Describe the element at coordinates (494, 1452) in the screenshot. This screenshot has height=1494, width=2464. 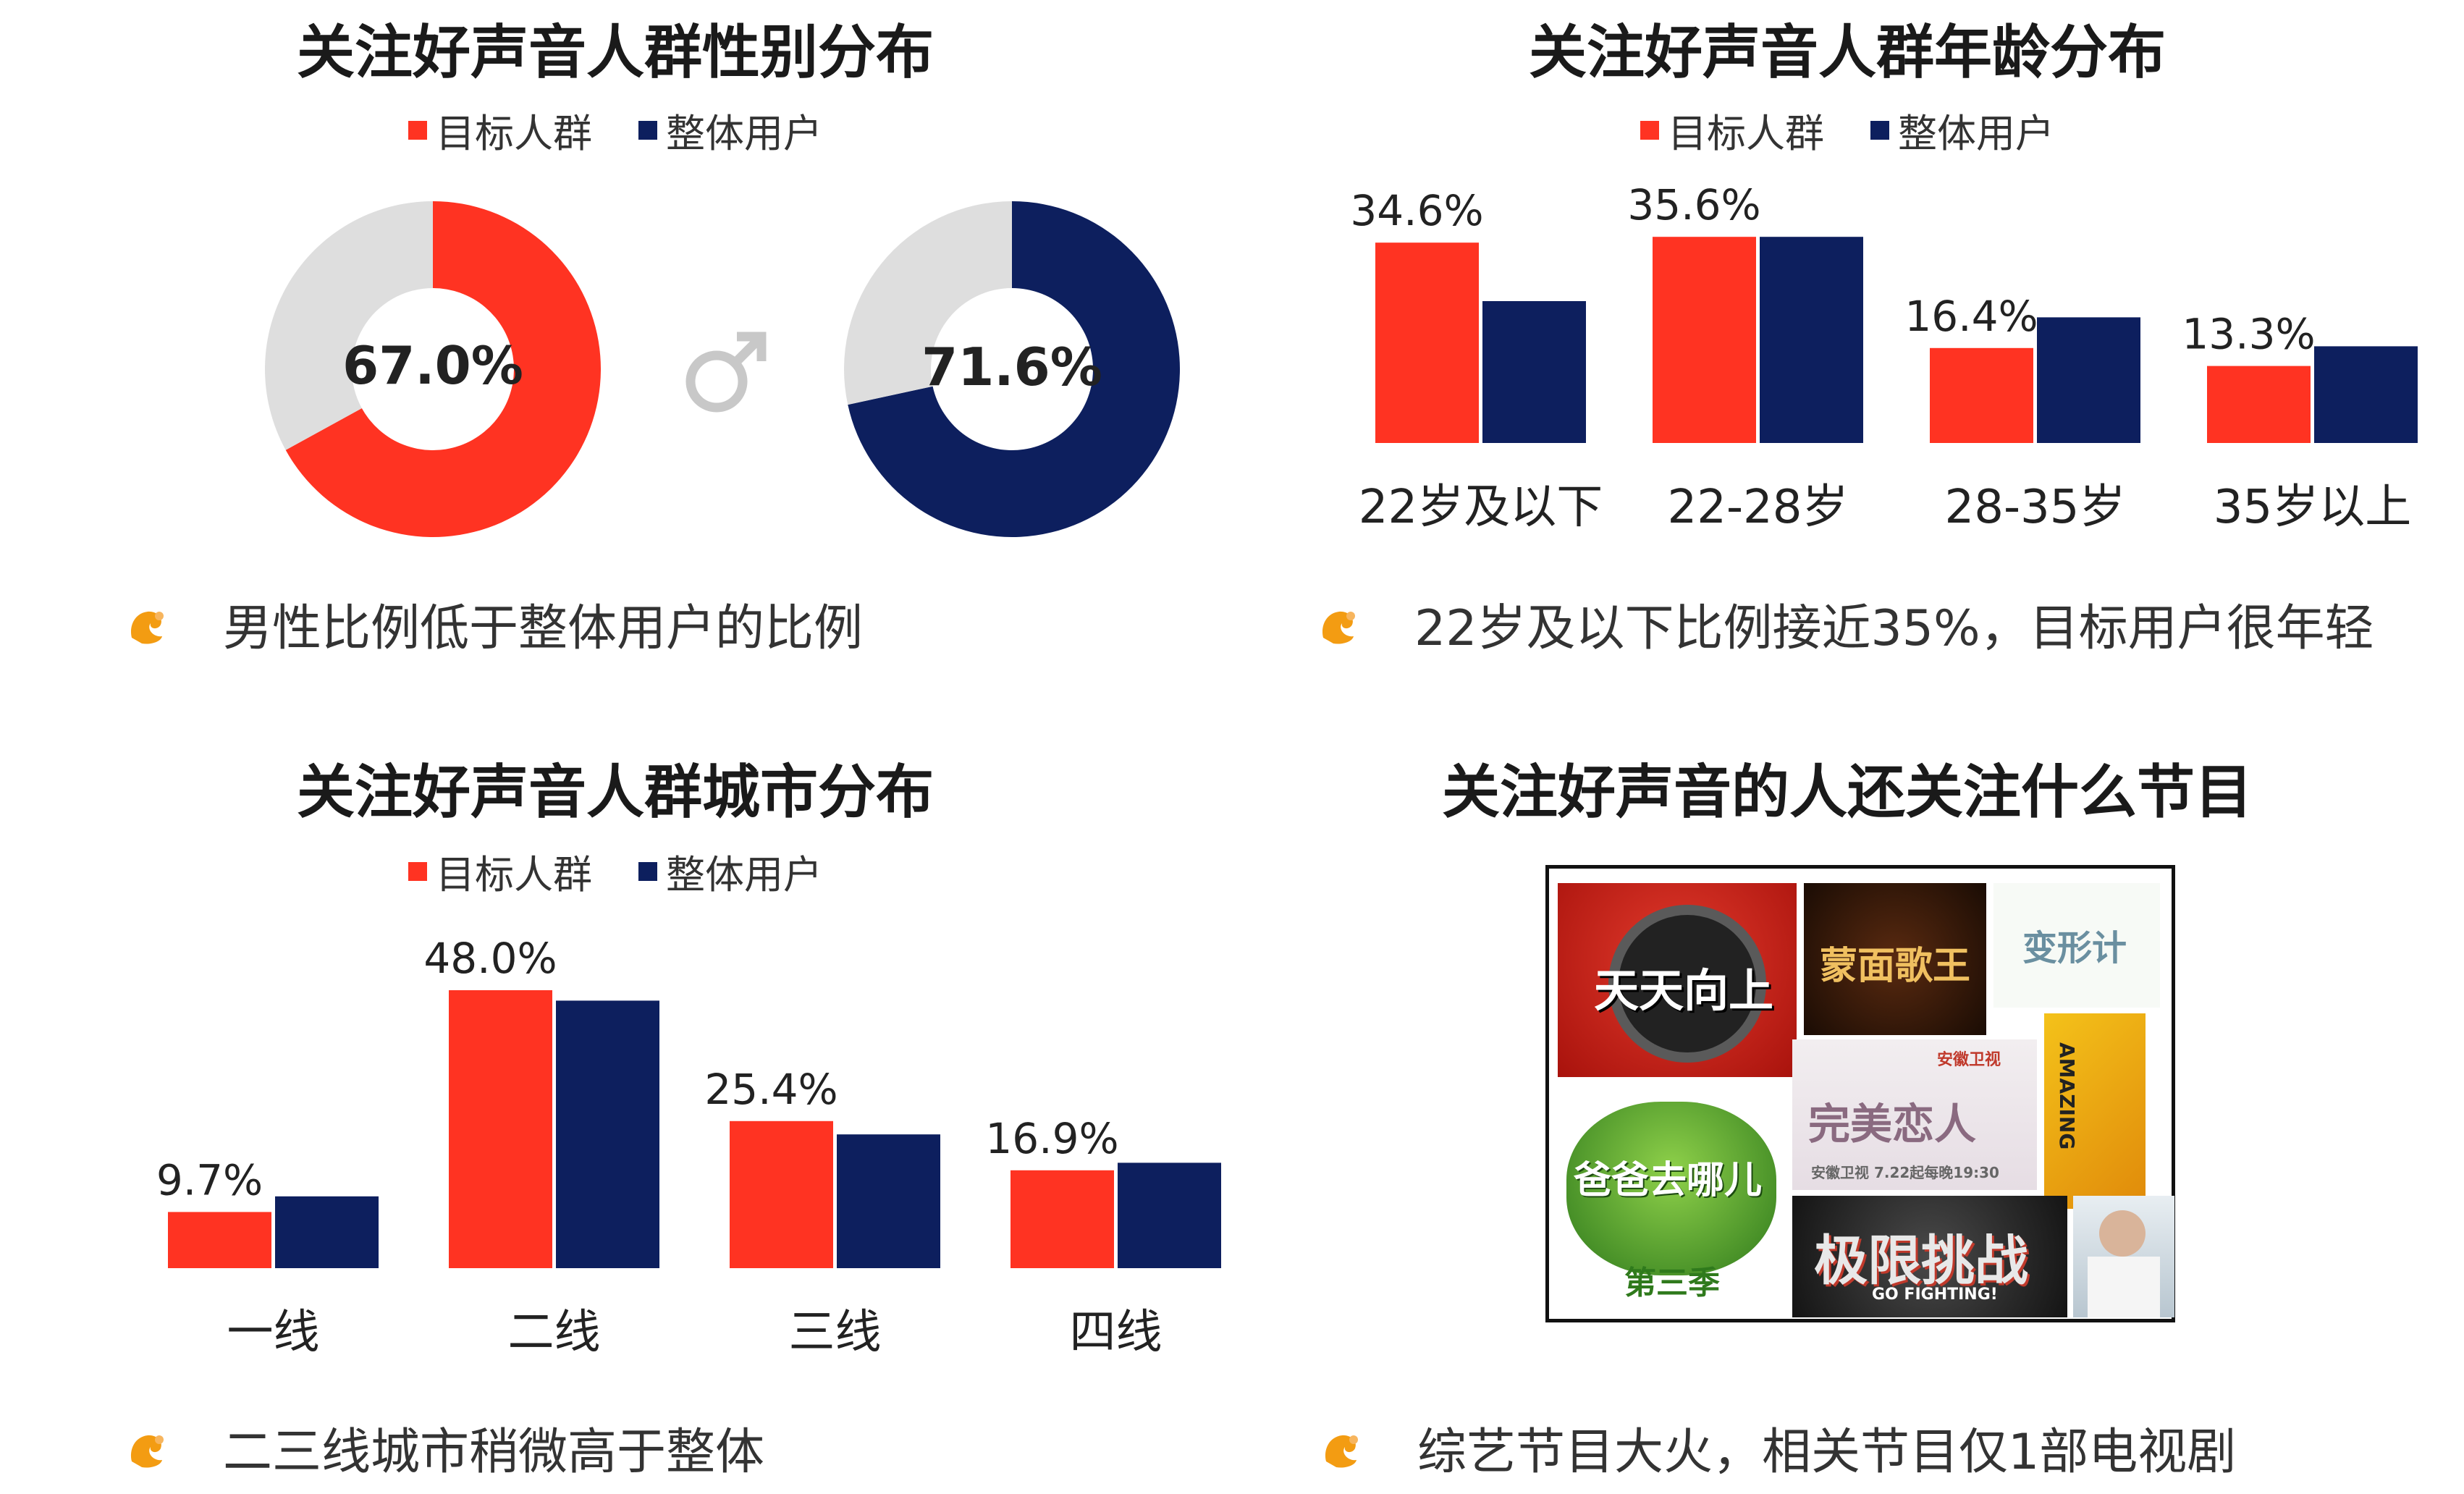
I see `city-note-text: 二三线城市稍微高于整体` at that location.